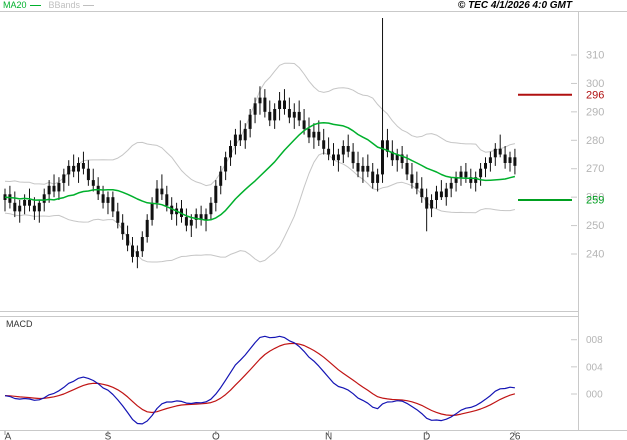 This screenshot has width=627, height=440. I want to click on legend: MA20 BBands, so click(49, 5).